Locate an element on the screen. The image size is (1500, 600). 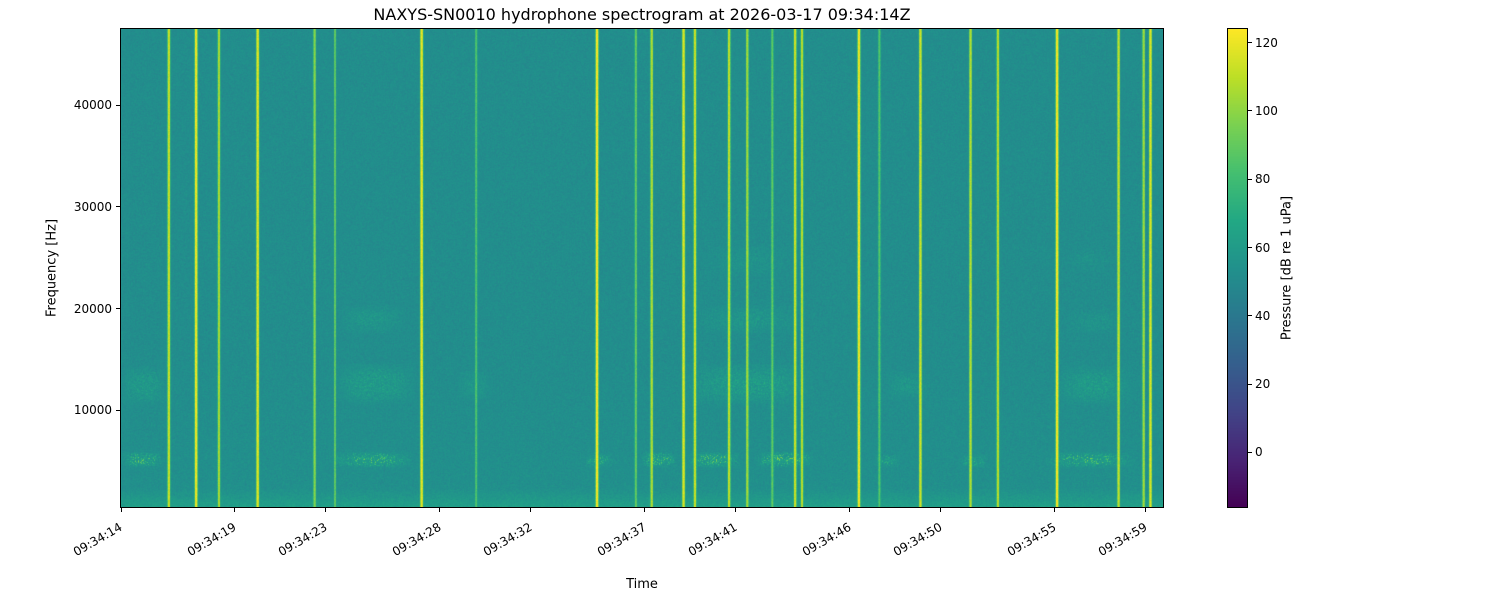
x-tick-label: 09:34:50 is located at coordinates (917, 539).